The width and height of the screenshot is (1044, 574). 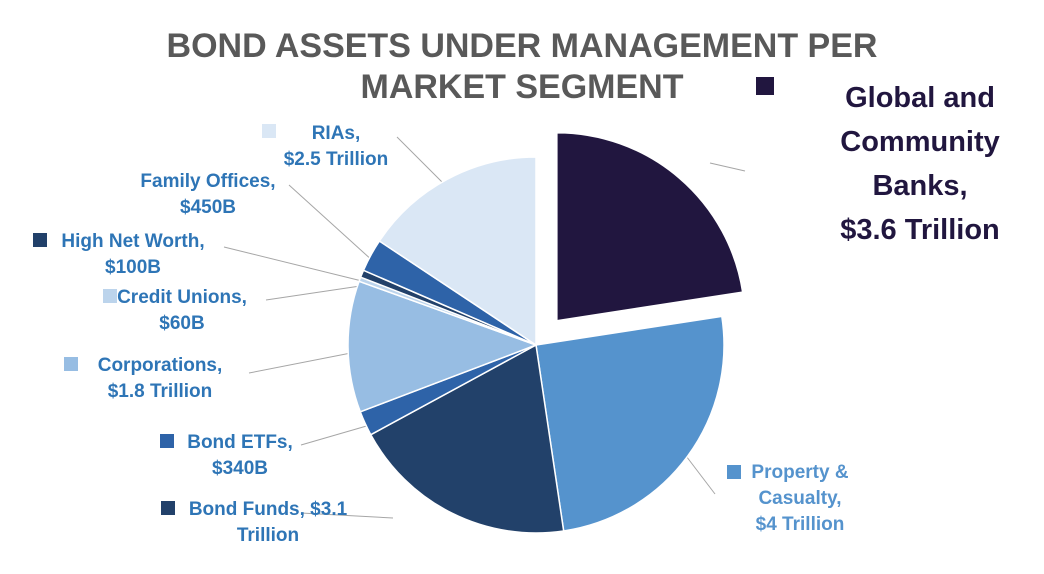 I want to click on slice-label: Bond Funds, $3.1 Trillion, so click(x=268, y=522).